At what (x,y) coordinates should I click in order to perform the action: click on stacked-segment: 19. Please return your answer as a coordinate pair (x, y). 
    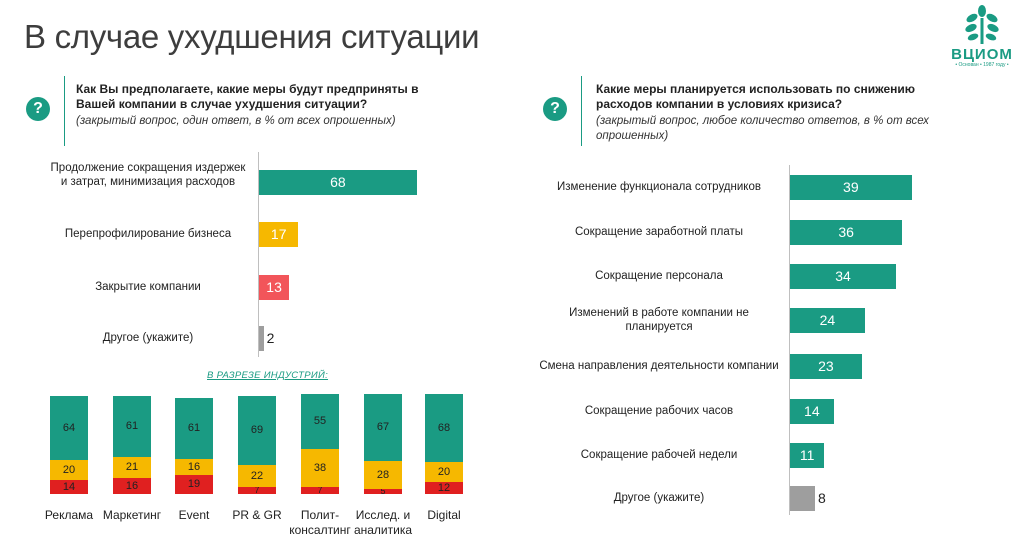
    Looking at the image, I should click on (194, 484).